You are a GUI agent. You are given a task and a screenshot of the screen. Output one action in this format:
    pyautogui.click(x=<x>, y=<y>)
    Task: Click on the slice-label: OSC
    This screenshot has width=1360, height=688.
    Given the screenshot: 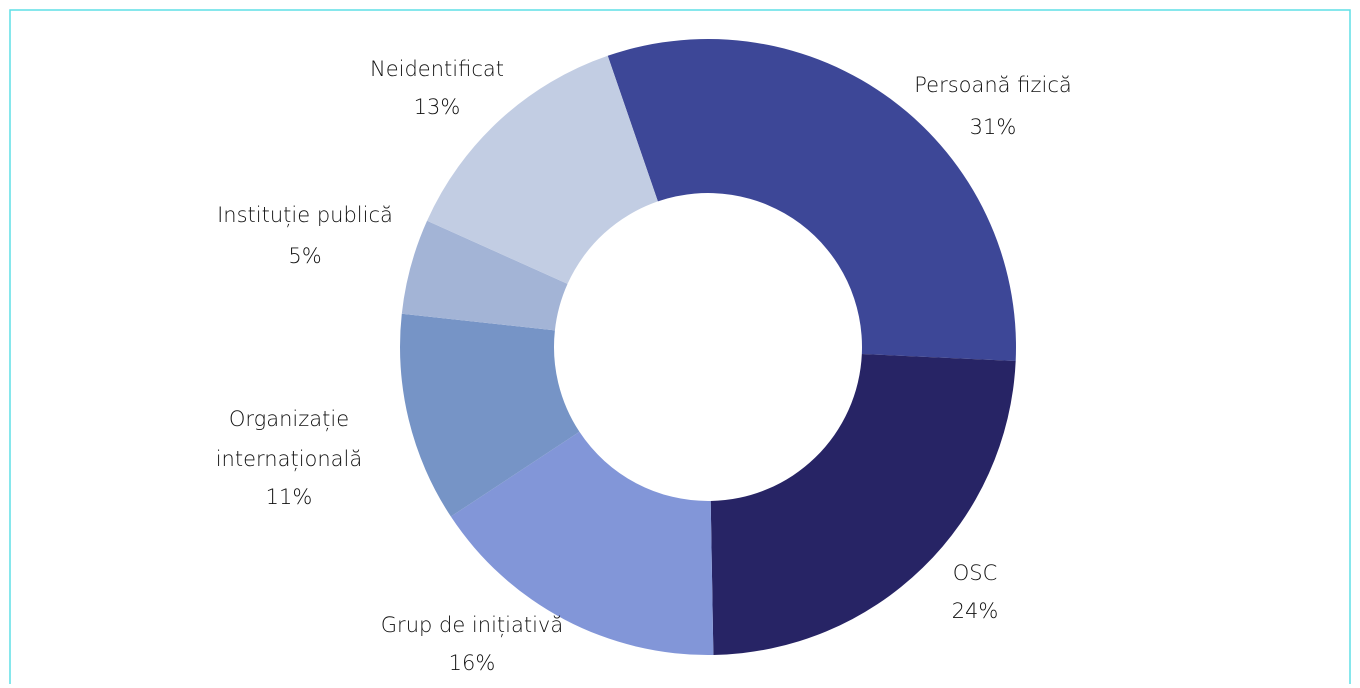 What is the action you would take?
    pyautogui.click(x=975, y=573)
    